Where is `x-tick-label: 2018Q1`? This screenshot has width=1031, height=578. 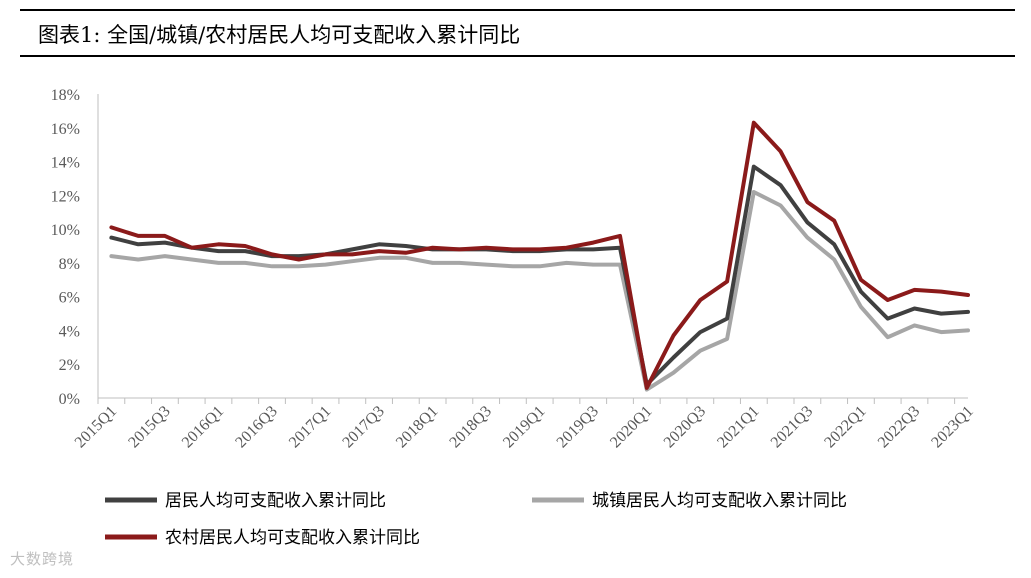 x-tick-label: 2018Q1 is located at coordinates (417, 427).